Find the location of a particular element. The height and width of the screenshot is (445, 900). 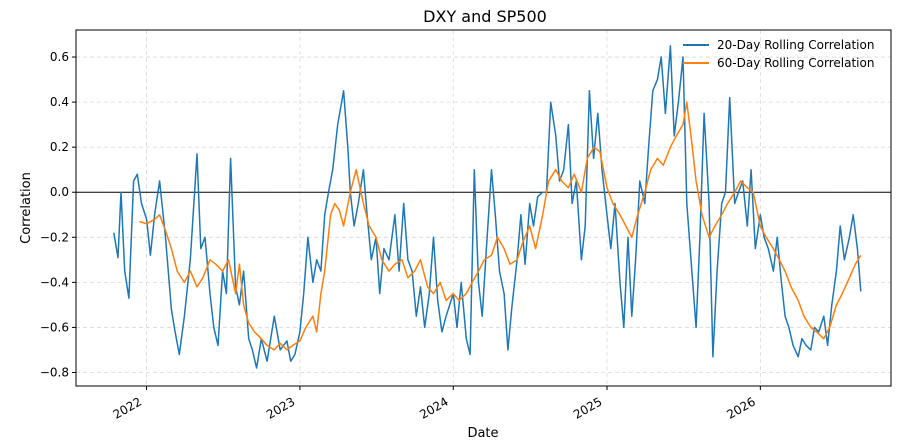

y-tick-label: 0.0 is located at coordinates (59, 192).